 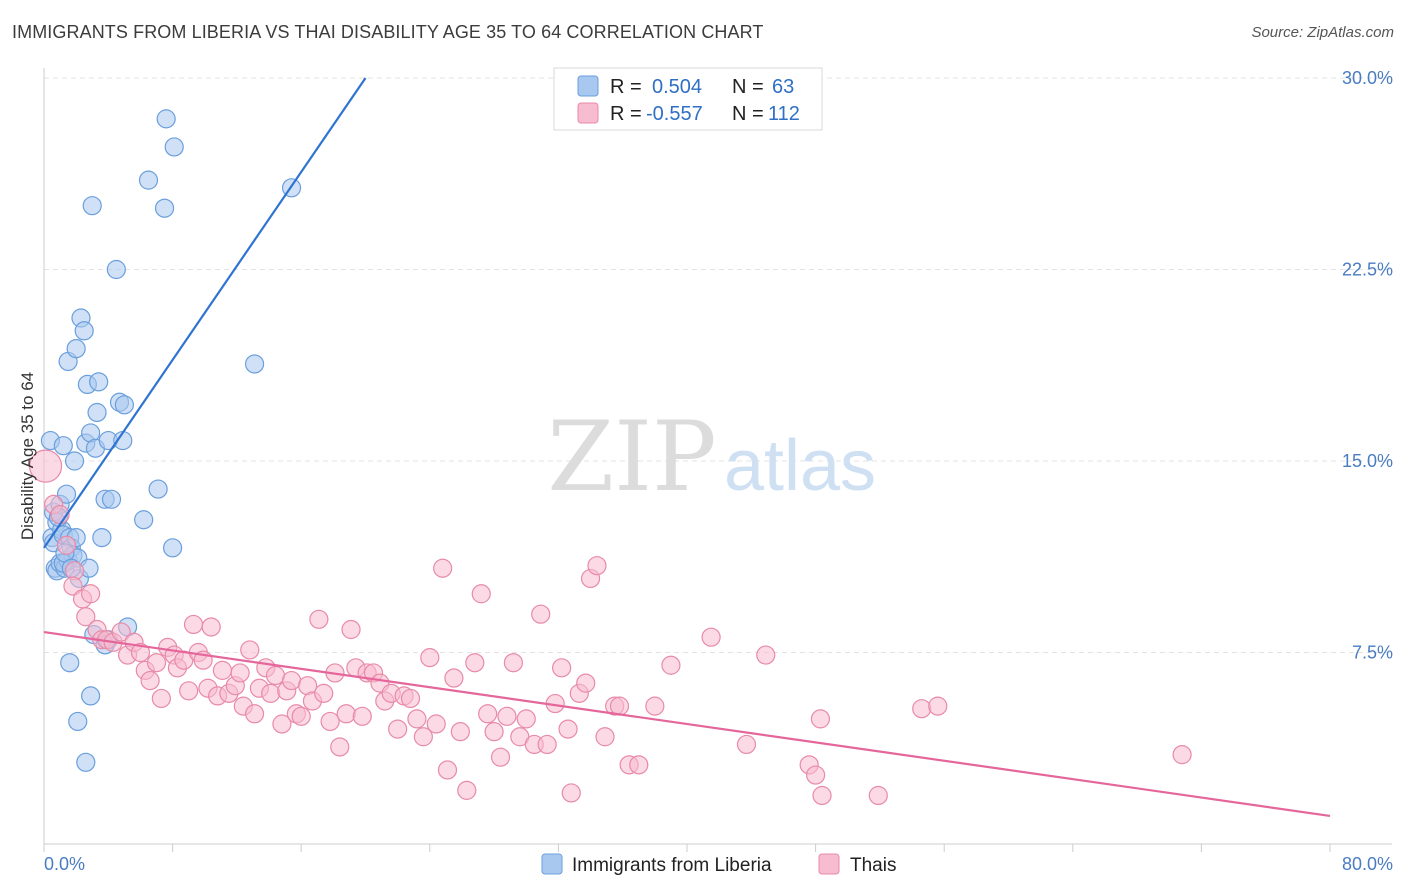 I want to click on legend: R = 0.504 N = 63 R = -0.557 N = 112, so click(x=688, y=99).